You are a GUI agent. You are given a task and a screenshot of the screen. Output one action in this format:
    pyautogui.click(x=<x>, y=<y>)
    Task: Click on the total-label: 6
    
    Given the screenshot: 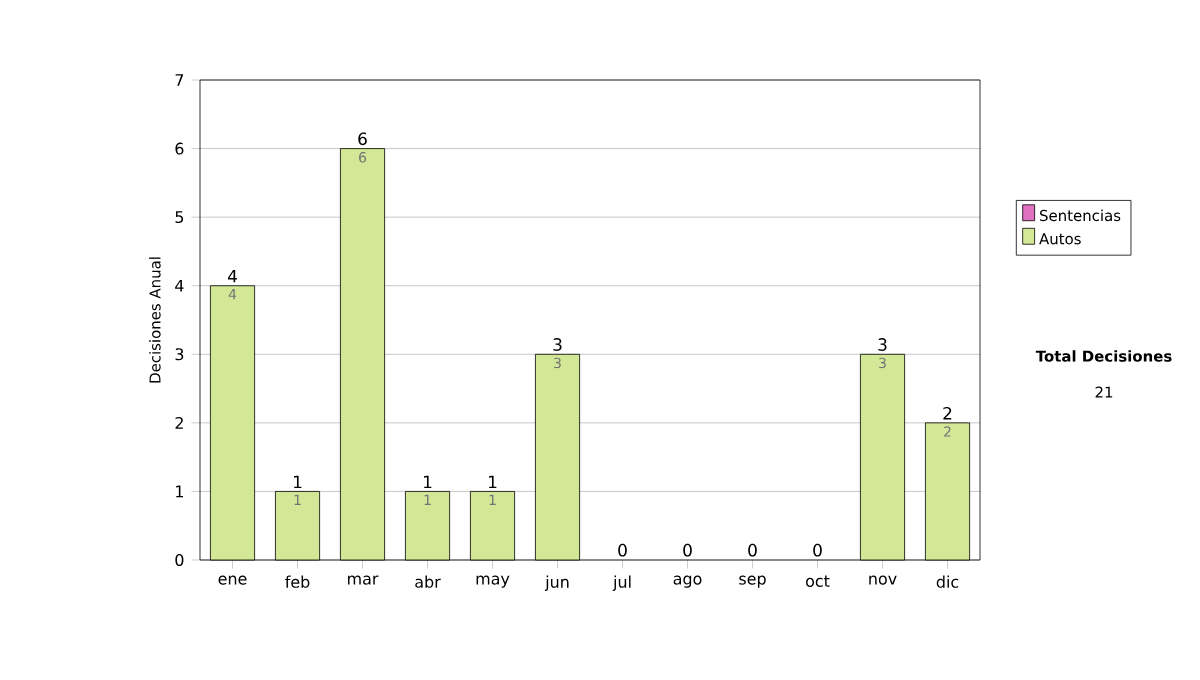 What is the action you would take?
    pyautogui.click(x=362, y=139)
    